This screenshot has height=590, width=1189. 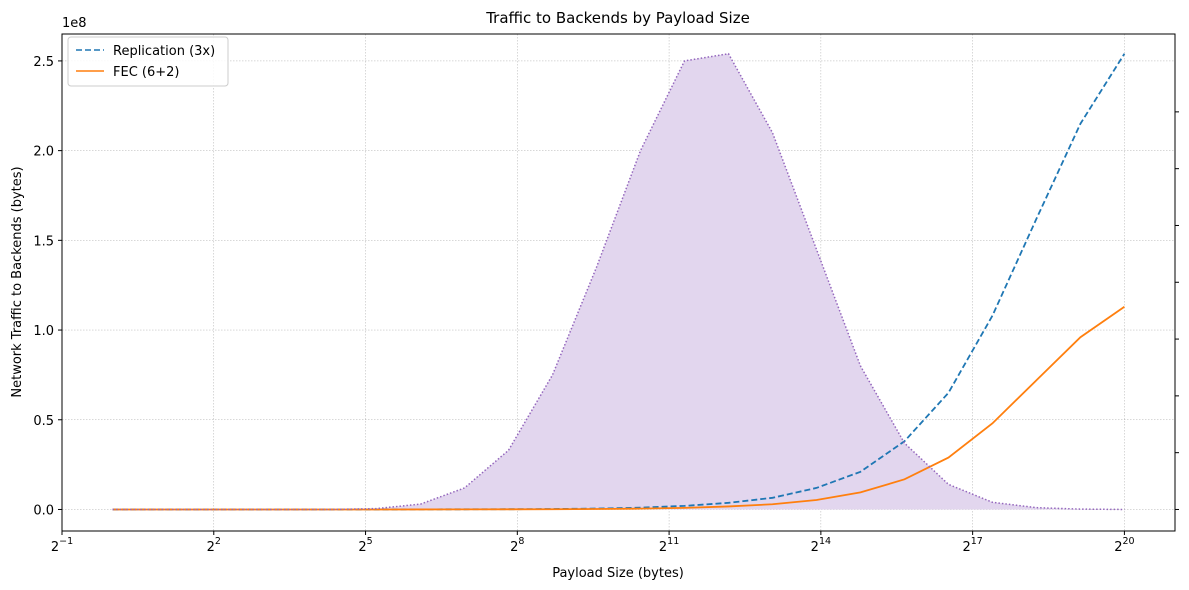 What do you see at coordinates (1124, 545) in the screenshot?
I see `x-tick-label: 220` at bounding box center [1124, 545].